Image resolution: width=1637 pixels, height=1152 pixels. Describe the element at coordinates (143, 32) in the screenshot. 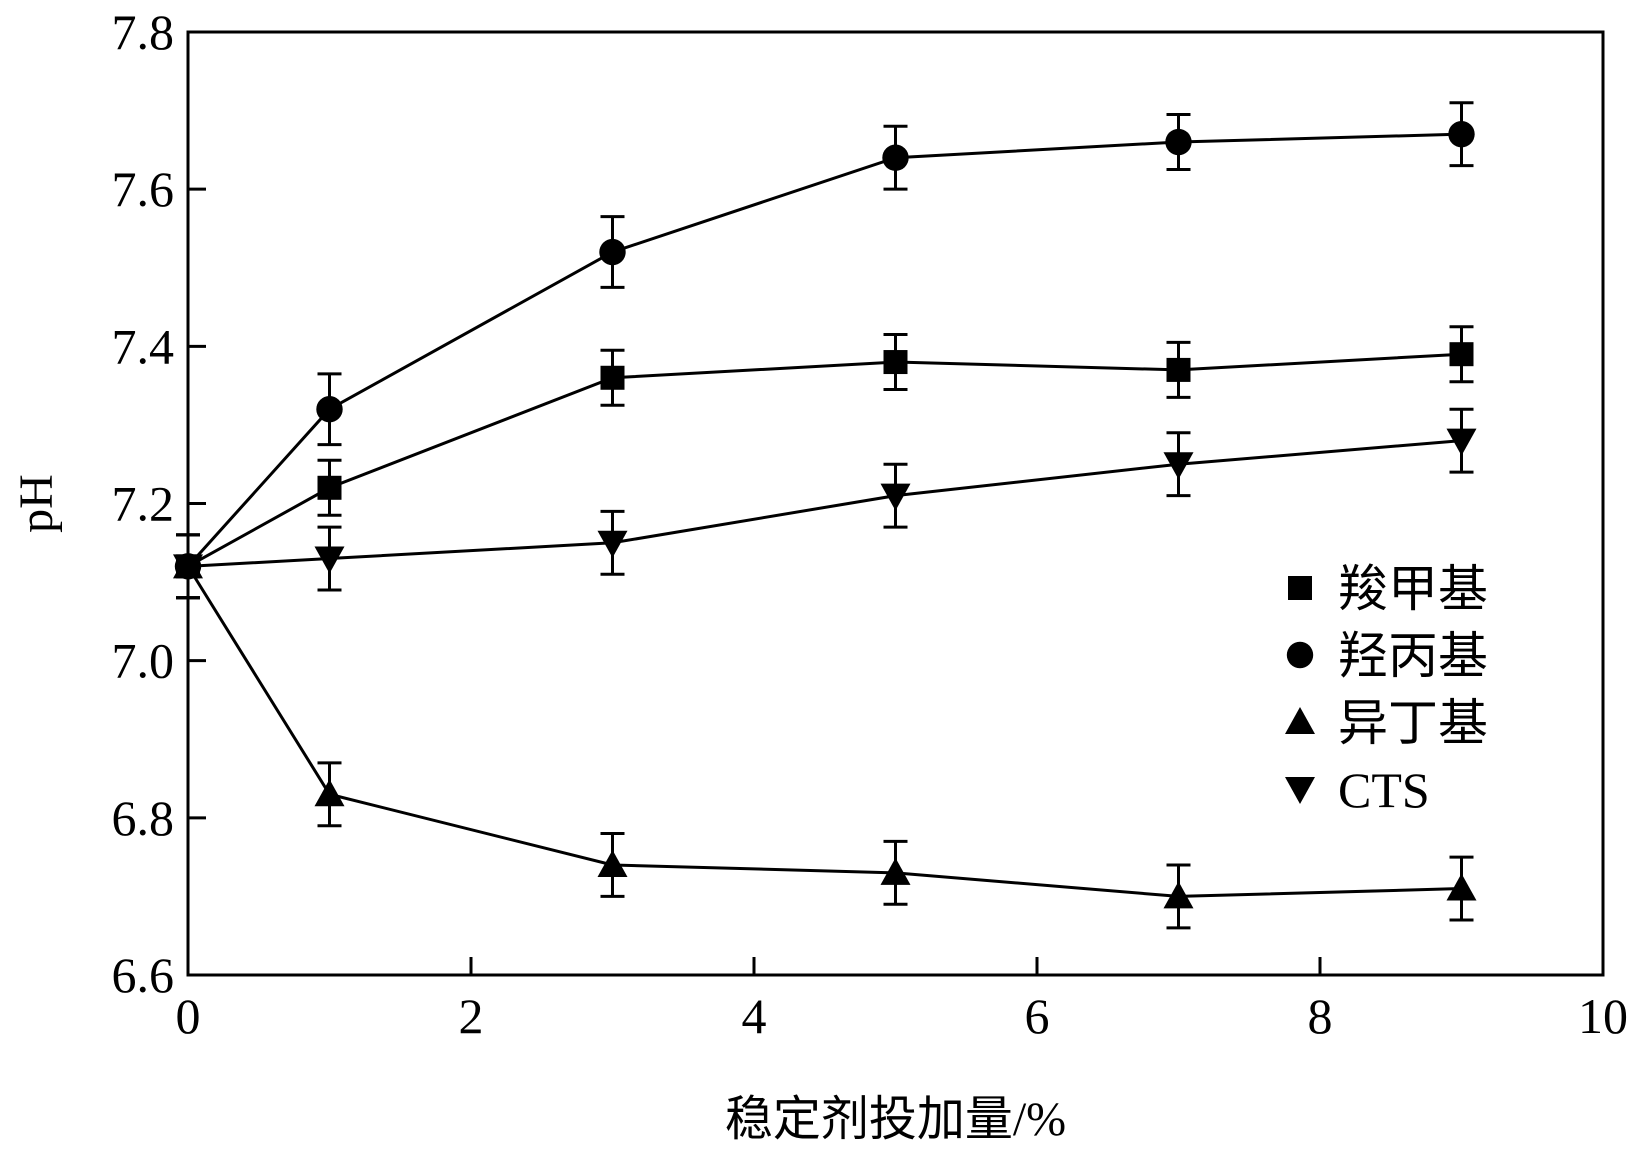

I see `y-tick-label: 7.8` at that location.